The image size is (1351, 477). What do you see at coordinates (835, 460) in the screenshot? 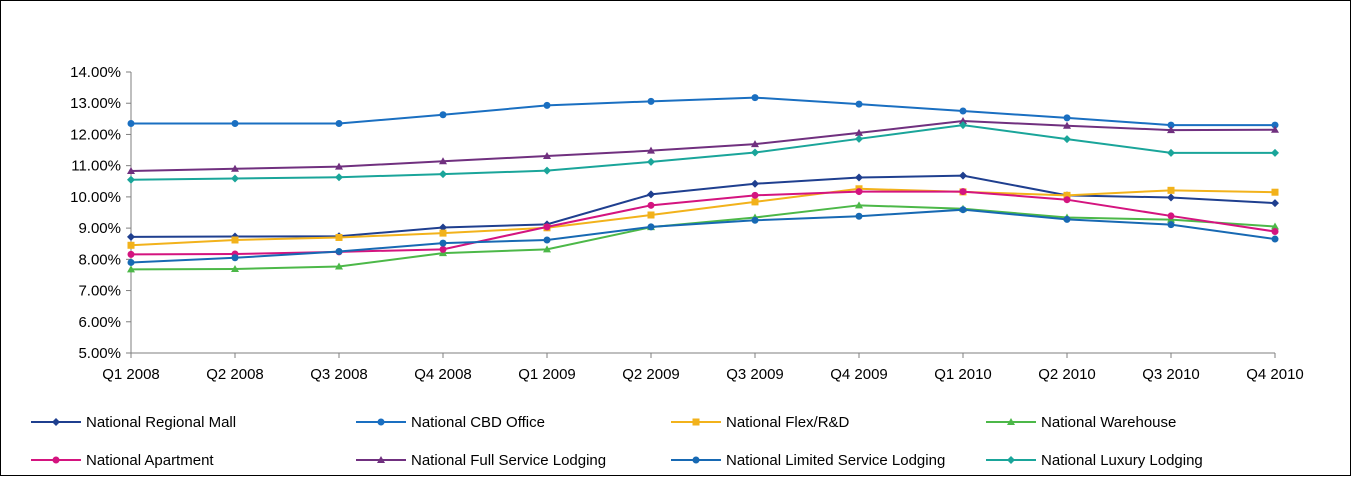
I see `legend-label: National Limited Service Lodging` at bounding box center [835, 460].